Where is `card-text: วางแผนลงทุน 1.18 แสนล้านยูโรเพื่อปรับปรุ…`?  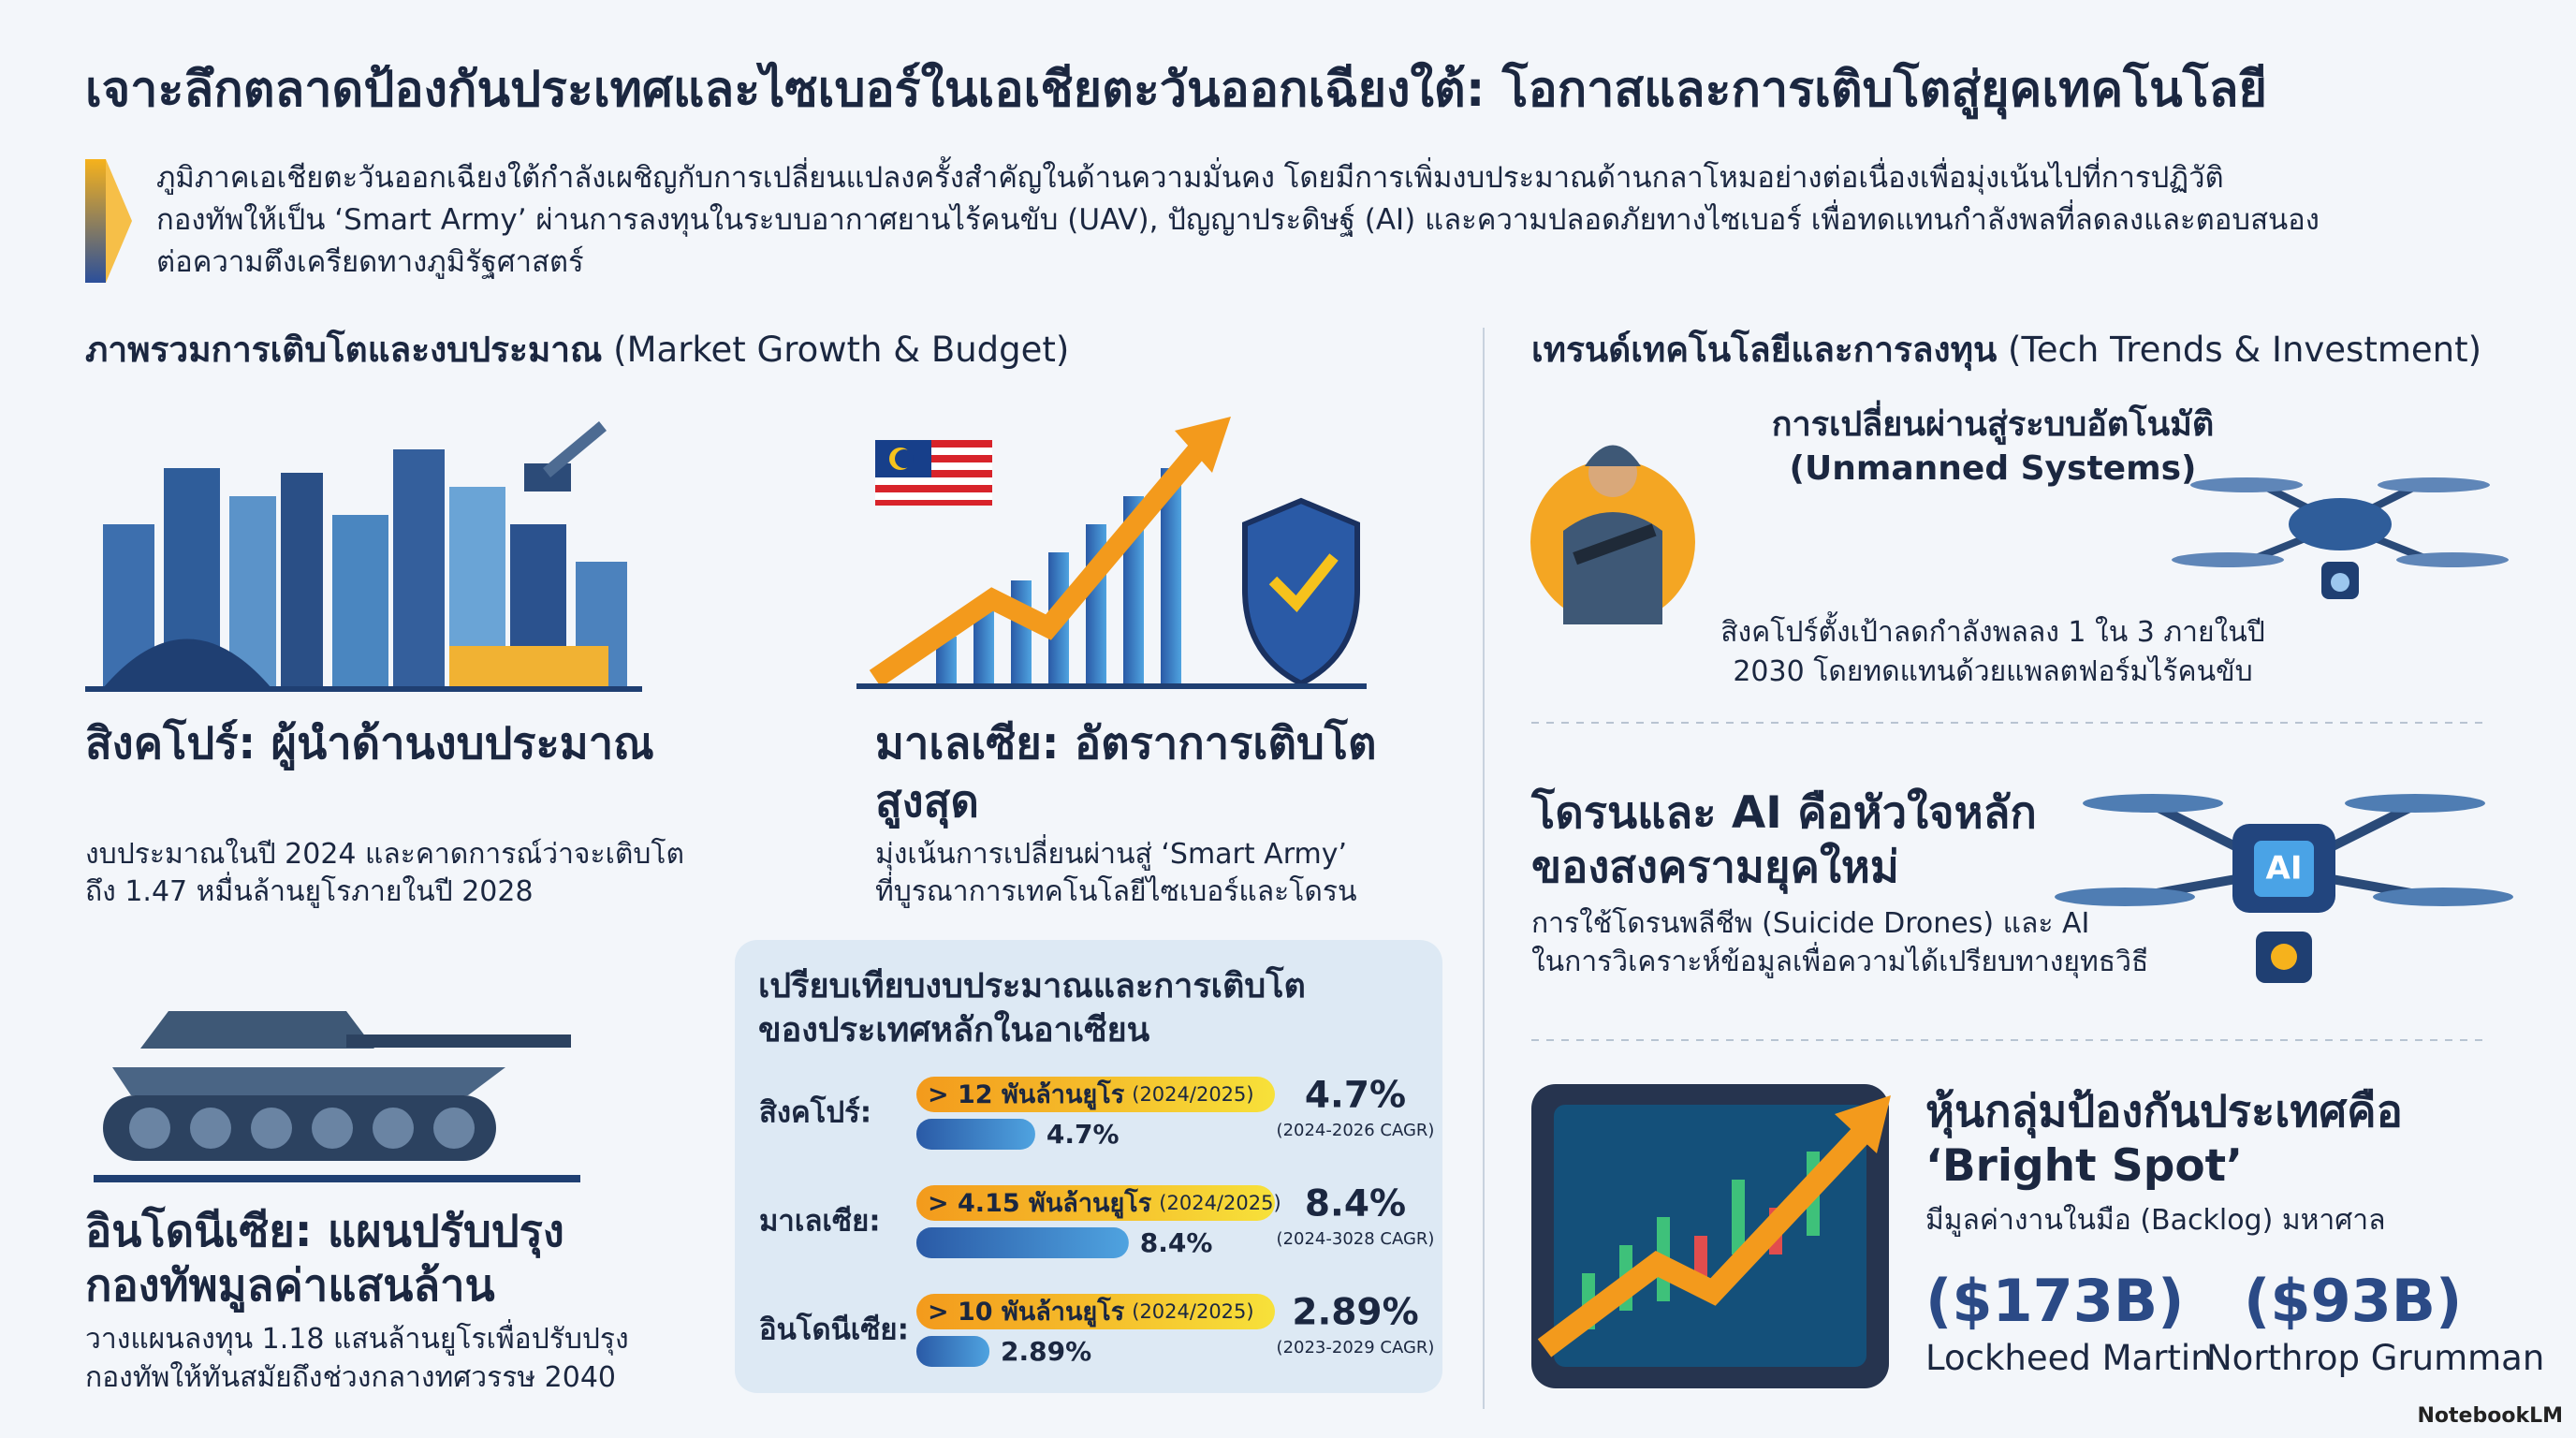 card-text: วางแผนลงทุน 1.18 แสนล้านยูโรเพื่อปรับปรุ… is located at coordinates (357, 1358).